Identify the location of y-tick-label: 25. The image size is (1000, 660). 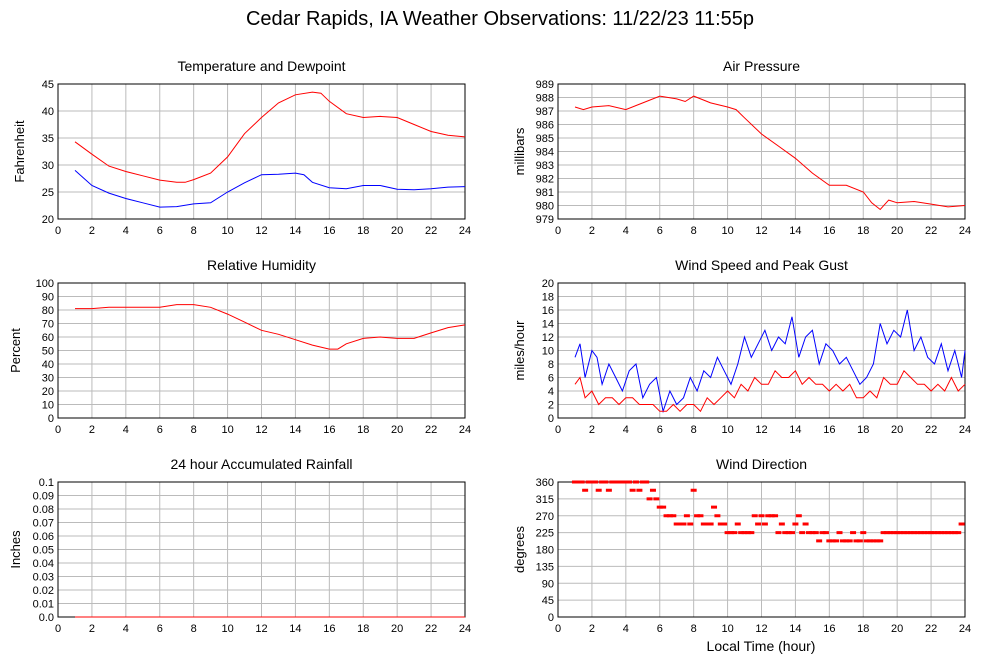
(48, 193).